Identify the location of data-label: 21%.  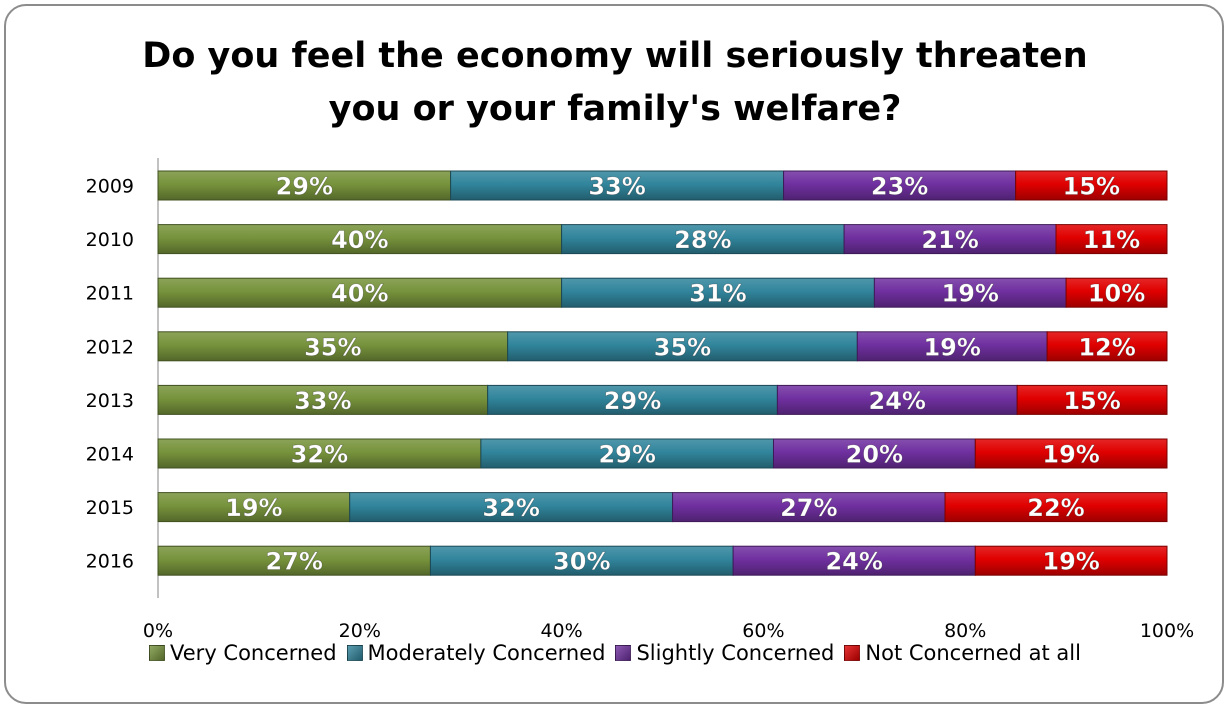
(949, 240).